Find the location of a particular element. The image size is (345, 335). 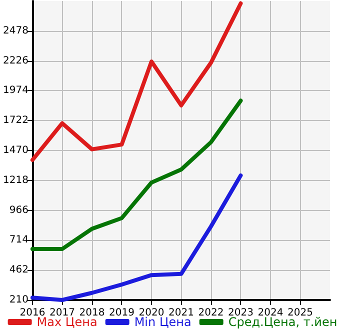

y-tick-label: 714 is located at coordinates (18, 240).